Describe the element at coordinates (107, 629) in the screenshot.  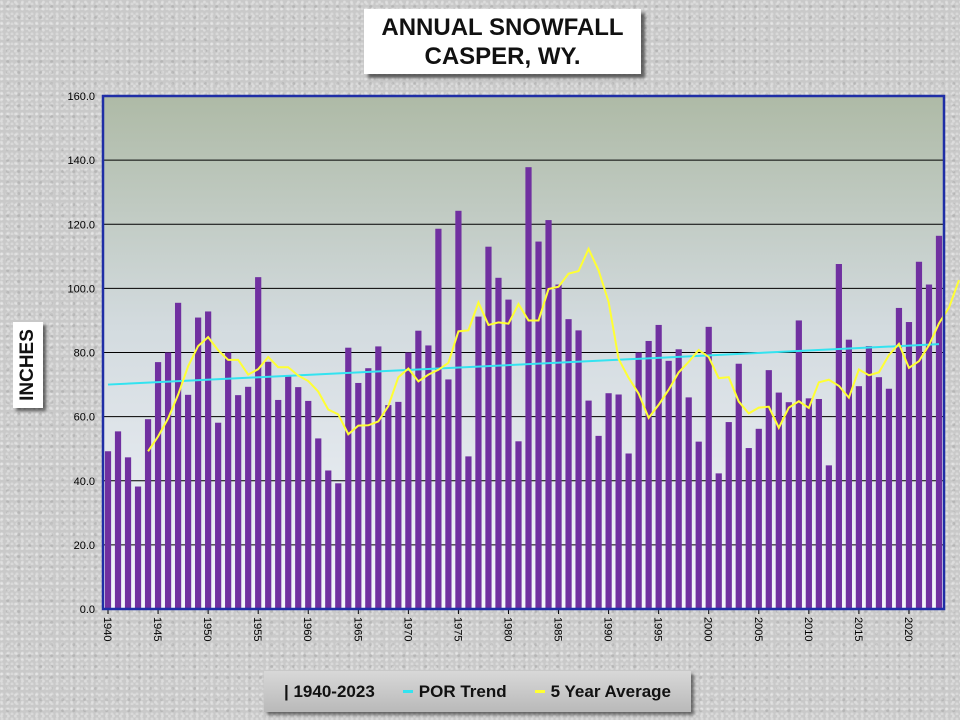
I see `x-tick-label: 1940` at that location.